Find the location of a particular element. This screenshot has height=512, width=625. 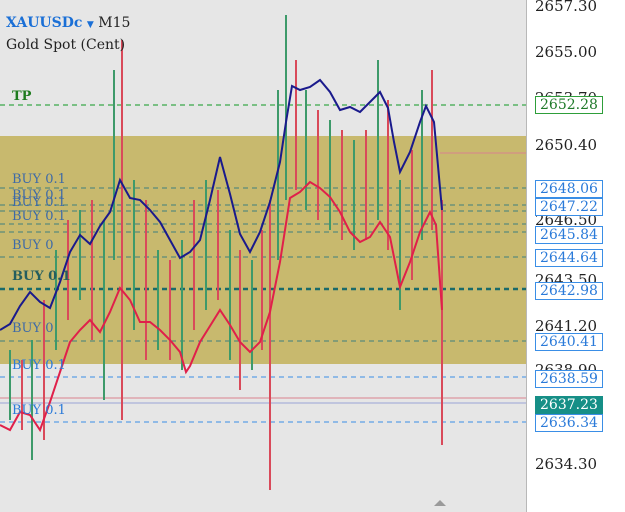

price-tick: 2641.20 is located at coordinates (566, 326).